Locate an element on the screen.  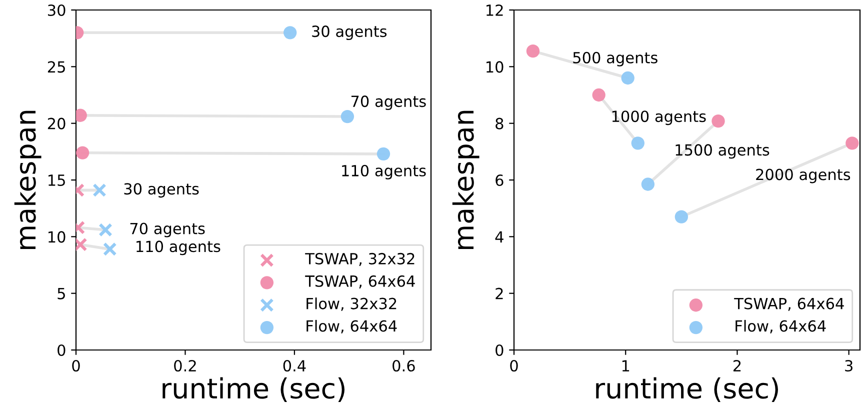
x-tick-label: 3 is located at coordinates (848, 366).